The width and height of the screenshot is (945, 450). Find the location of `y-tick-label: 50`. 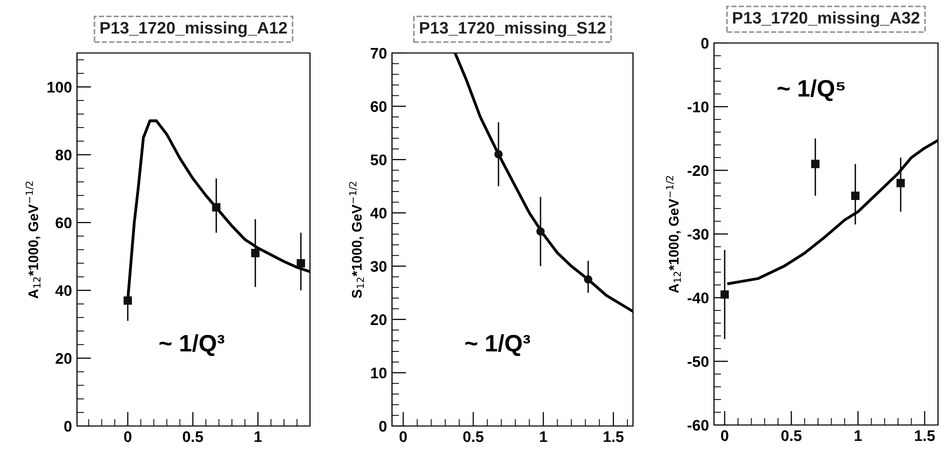

y-tick-label: 50 is located at coordinates (378, 160).